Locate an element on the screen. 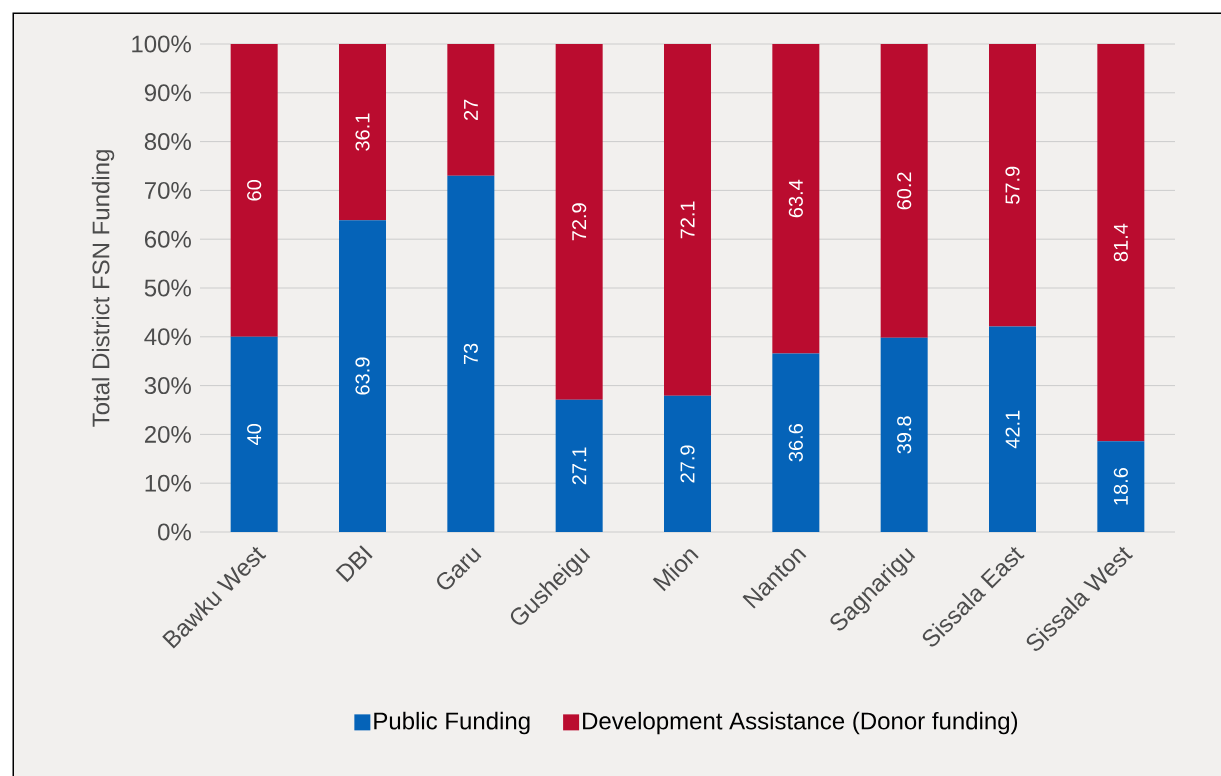 Image resolution: width=1221 pixels, height=776 pixels. data-label: 60 is located at coordinates (254, 190).